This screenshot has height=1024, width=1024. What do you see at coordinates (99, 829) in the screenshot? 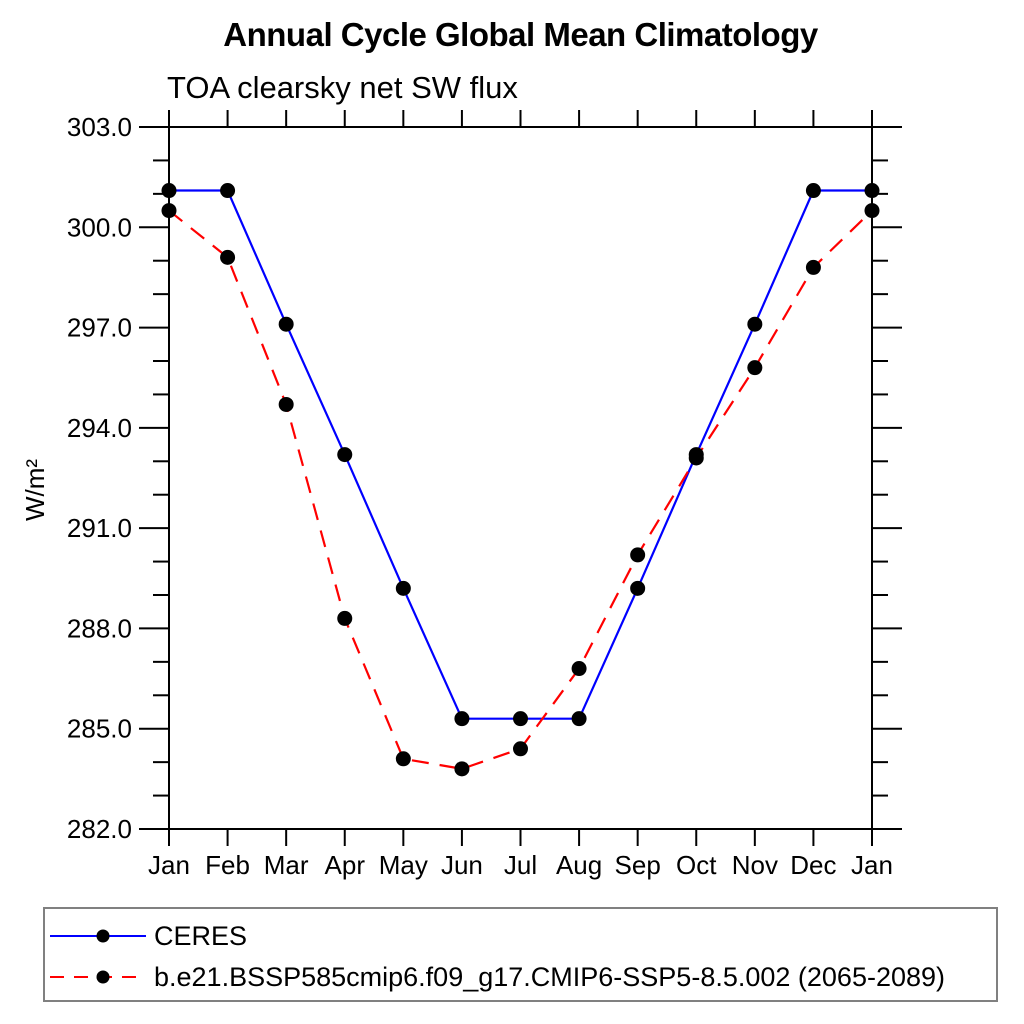
I see `y-axis-tick-label: 282.0` at bounding box center [99, 829].